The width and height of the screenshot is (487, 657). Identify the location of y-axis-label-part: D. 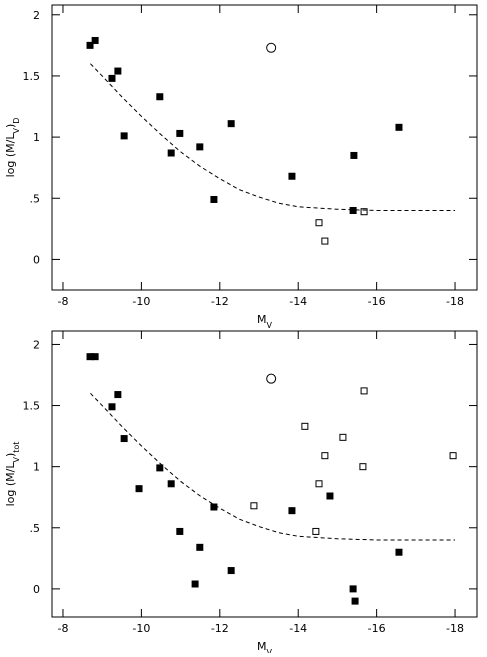
(16, 121).